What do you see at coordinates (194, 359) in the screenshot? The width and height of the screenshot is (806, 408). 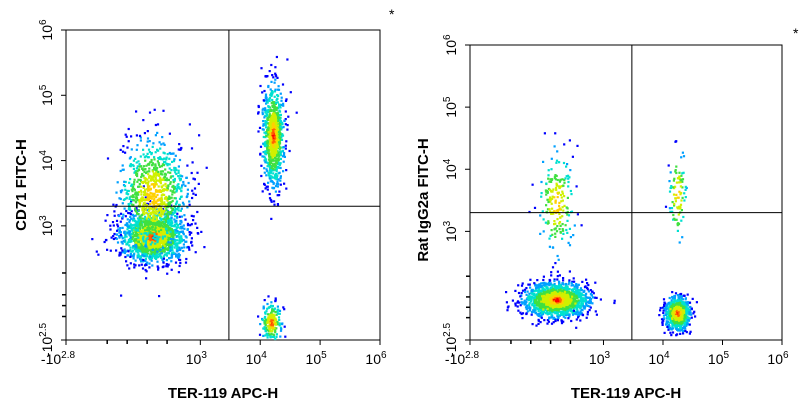 I see `x-tick-base: 10` at bounding box center [194, 359].